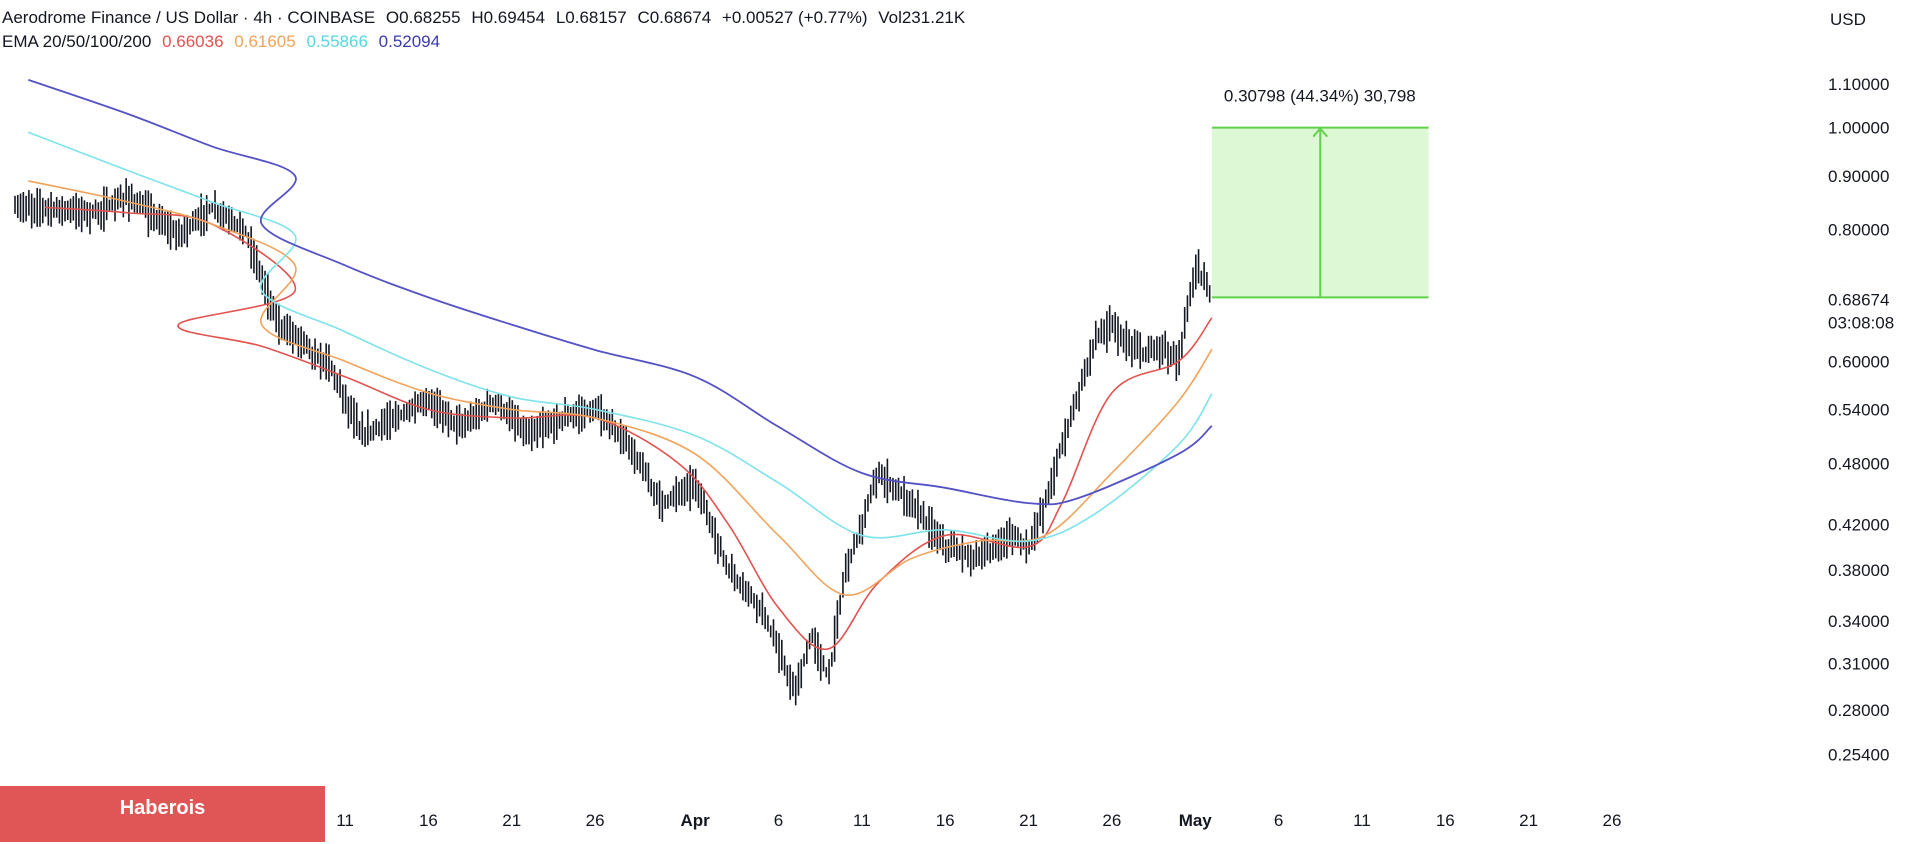 The image size is (1920, 844). What do you see at coordinates (265, 41) in the screenshot?
I see `legend-ema50: 0.61605` at bounding box center [265, 41].